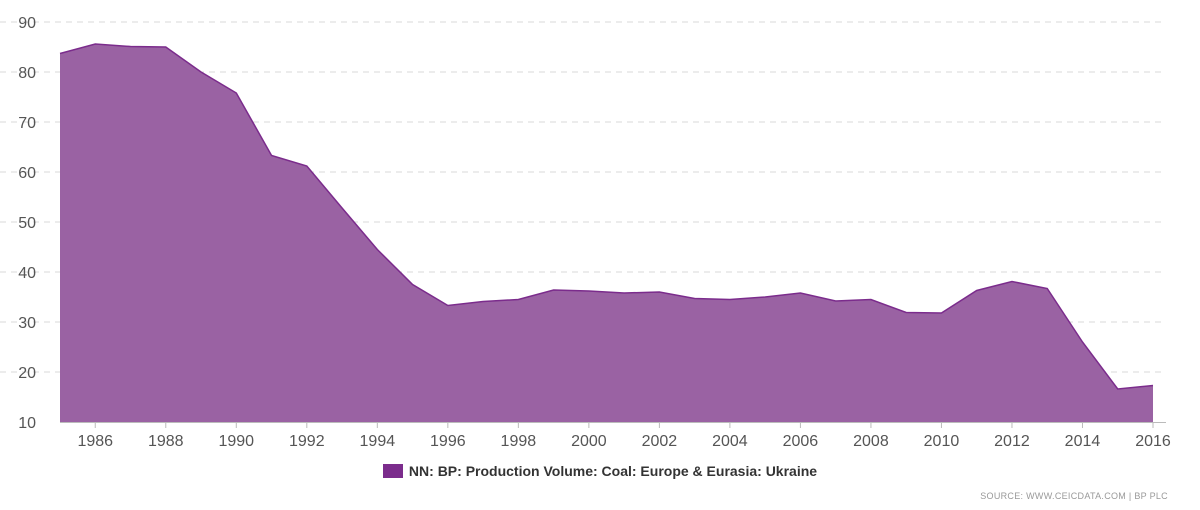 The height and width of the screenshot is (510, 1200). Describe the element at coordinates (27, 323) in the screenshot. I see `y-tick-label: 30` at that location.